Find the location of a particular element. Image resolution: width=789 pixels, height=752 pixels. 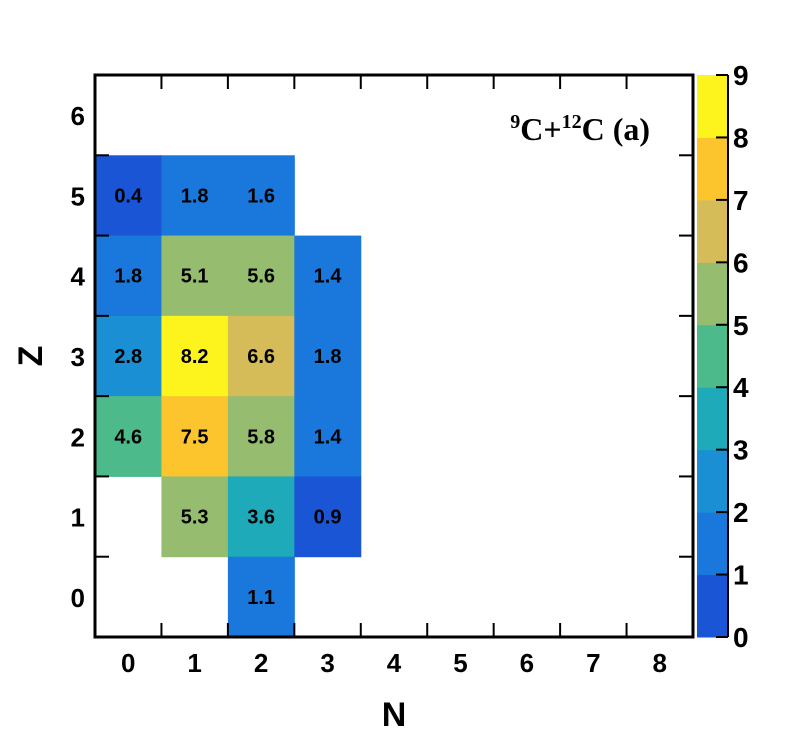

cell-value-label: 1.6 is located at coordinates (261, 196).